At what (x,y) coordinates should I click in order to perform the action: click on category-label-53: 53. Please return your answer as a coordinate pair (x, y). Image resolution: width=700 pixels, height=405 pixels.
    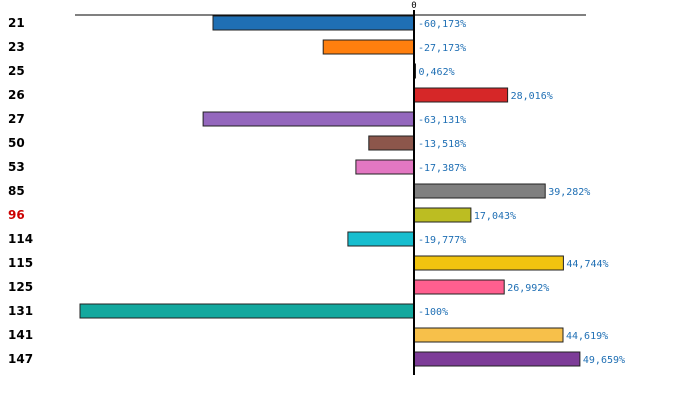
    Looking at the image, I should click on (16, 167).